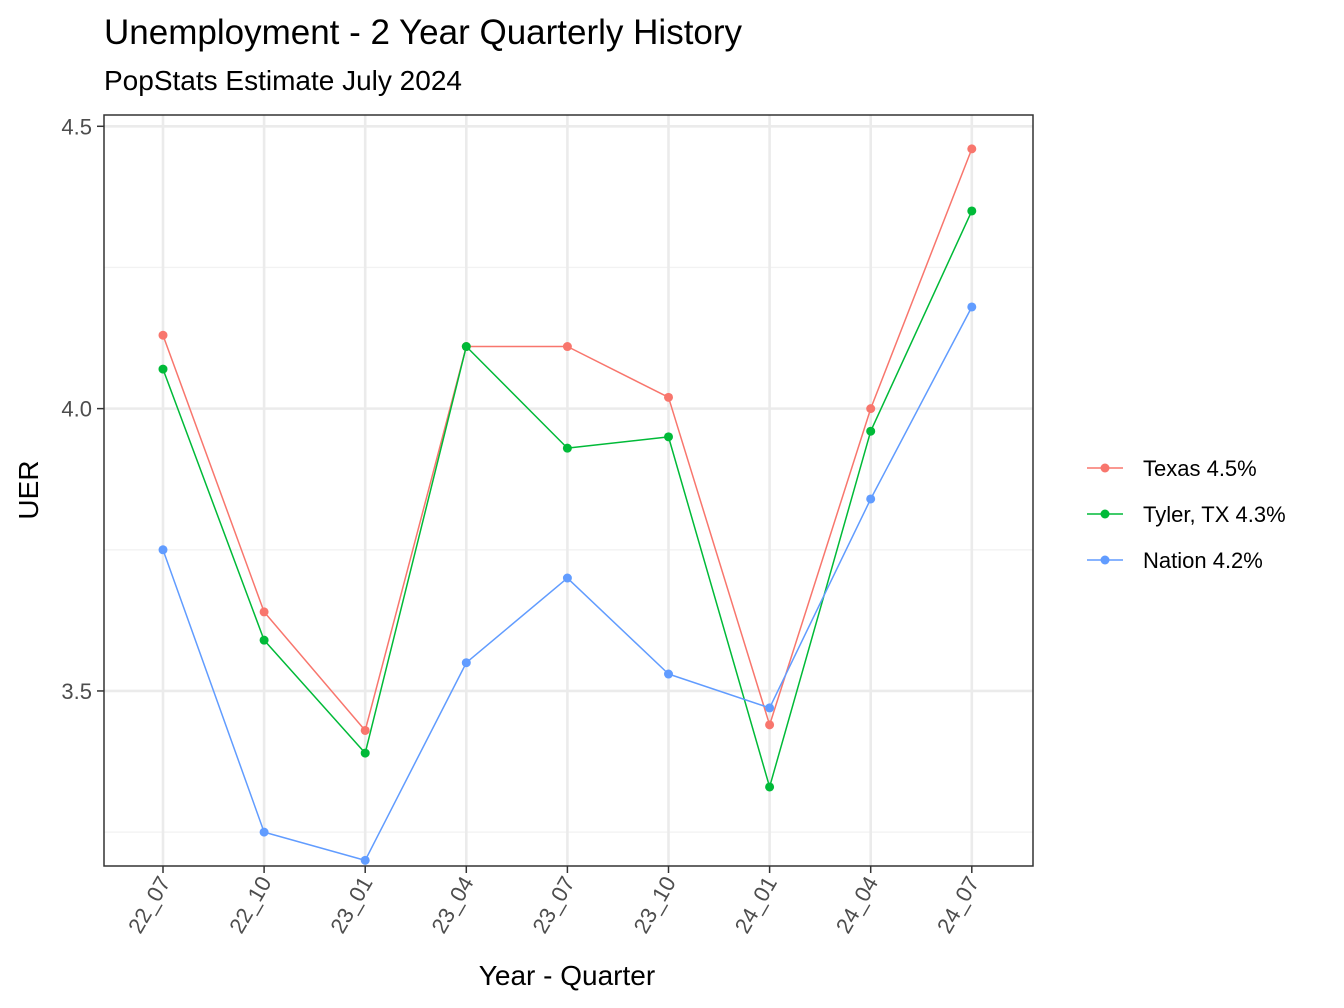 The height and width of the screenshot is (1008, 1344). I want to click on y-tick-label: 3.5, so click(76, 691).